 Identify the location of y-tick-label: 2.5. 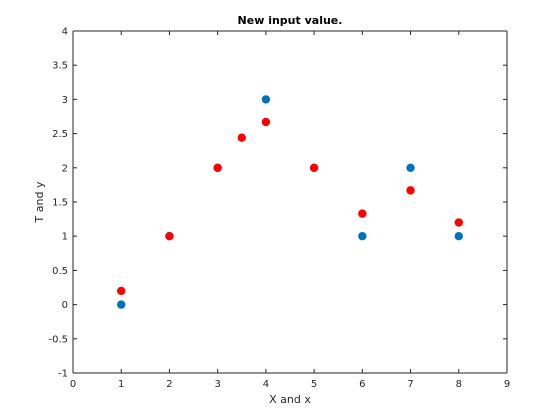
(60, 134).